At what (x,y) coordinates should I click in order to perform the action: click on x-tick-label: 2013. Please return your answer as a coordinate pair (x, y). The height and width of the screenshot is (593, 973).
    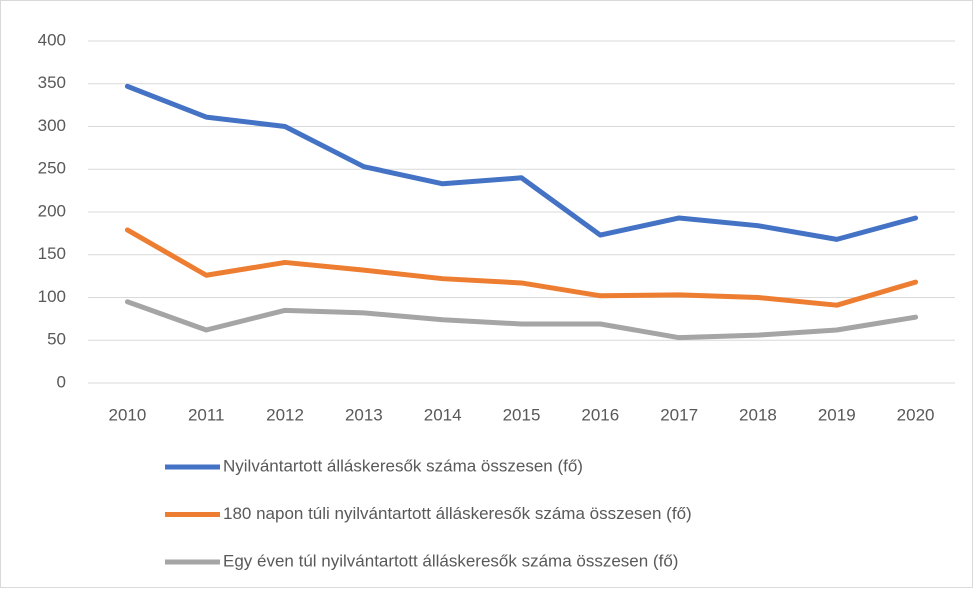
    Looking at the image, I should click on (364, 414).